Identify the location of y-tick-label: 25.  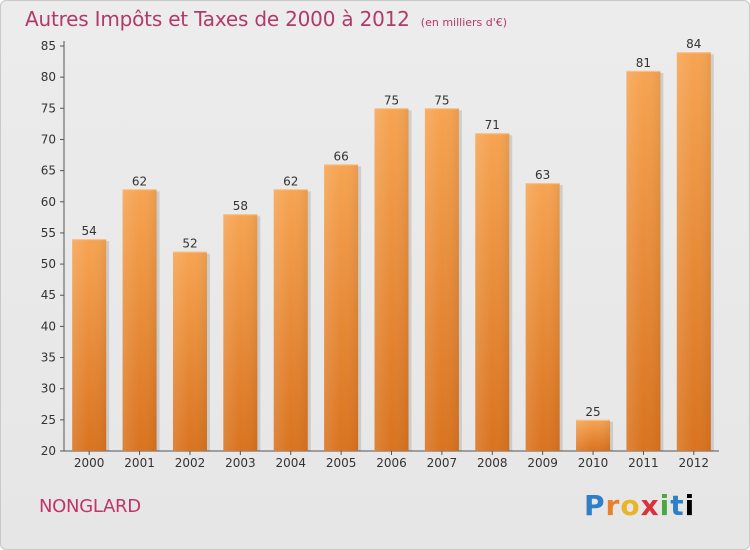
(48, 420).